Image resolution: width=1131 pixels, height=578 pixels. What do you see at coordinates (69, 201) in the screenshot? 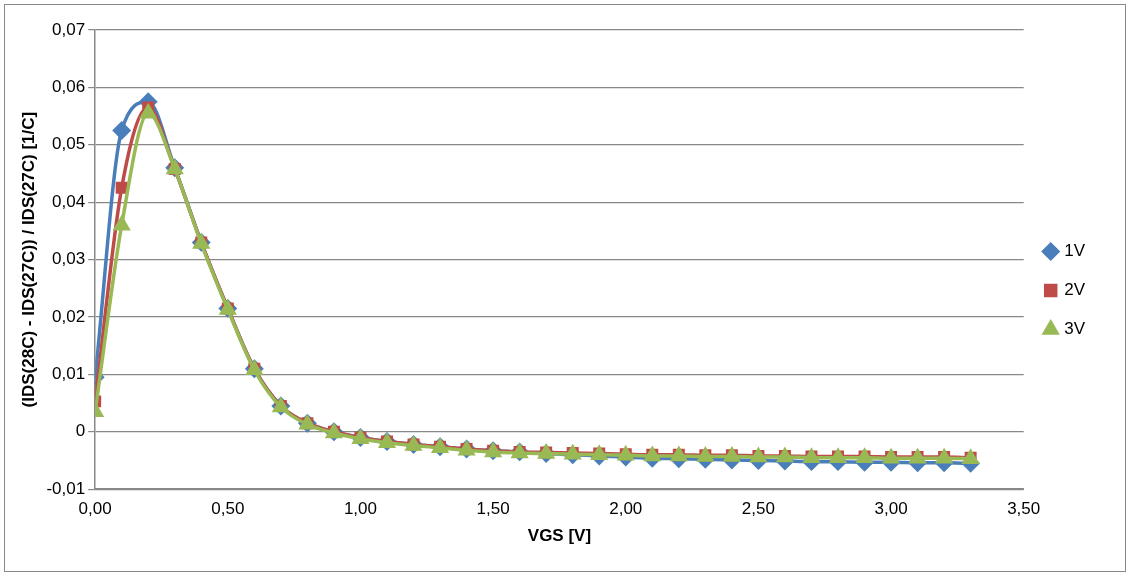
I see `y-tick-label: 0,04` at bounding box center [69, 201].